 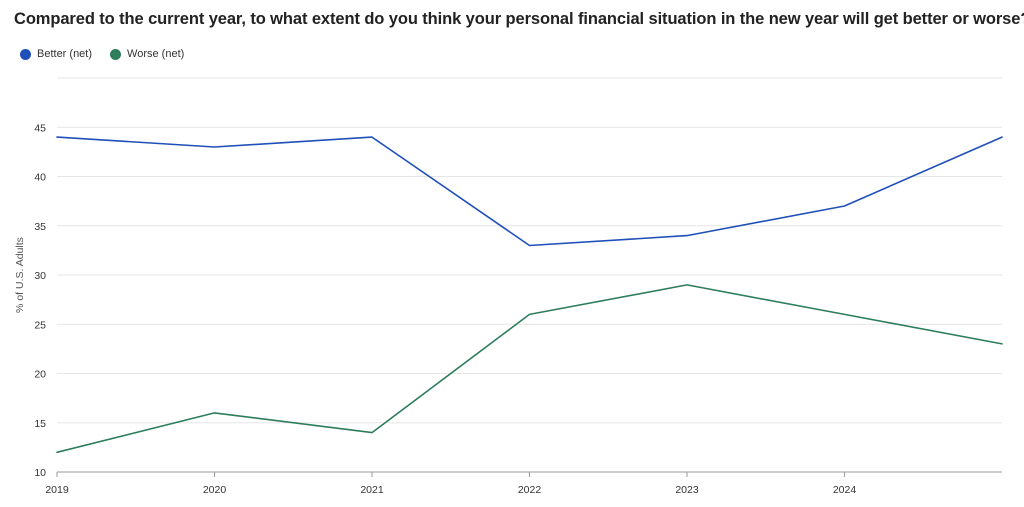 I want to click on y-tick-label: 45, so click(x=40, y=128).